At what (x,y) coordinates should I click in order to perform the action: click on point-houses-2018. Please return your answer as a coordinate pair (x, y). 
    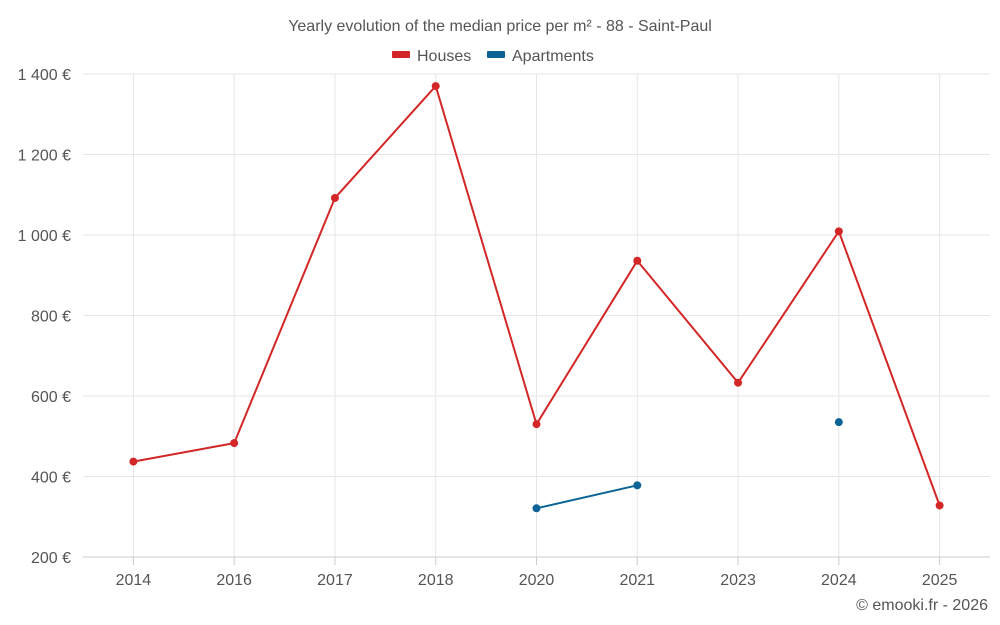
    Looking at the image, I should click on (435, 86).